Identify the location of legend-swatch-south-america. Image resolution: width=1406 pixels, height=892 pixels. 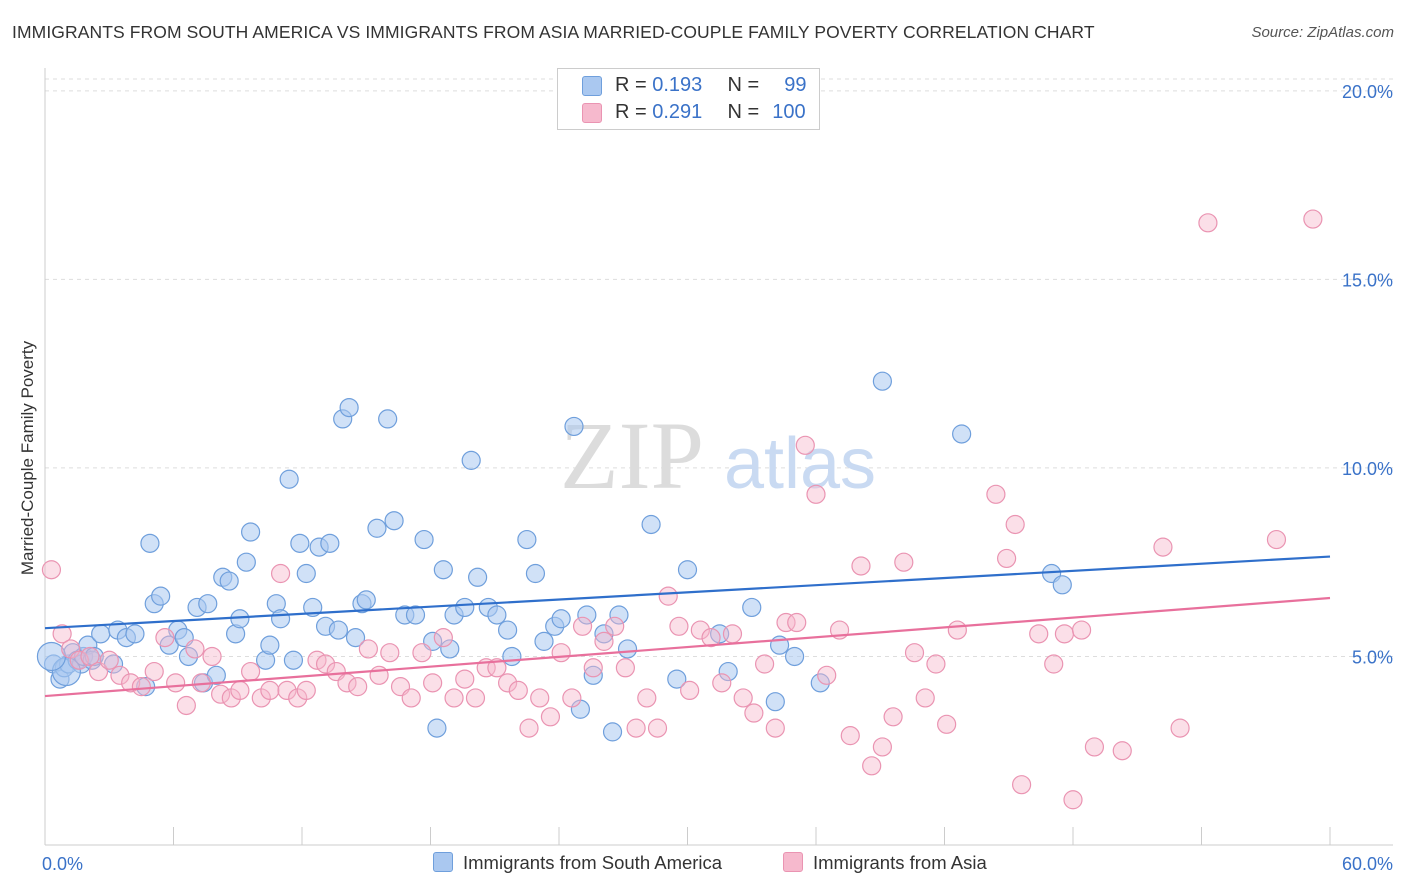
(592, 86).